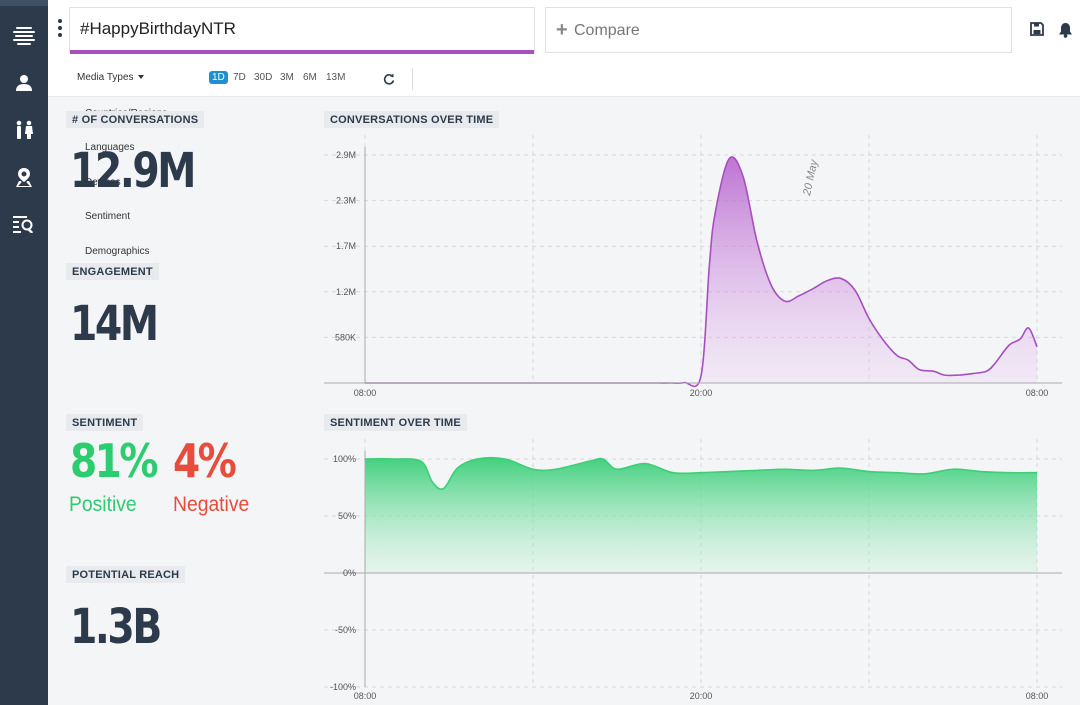  What do you see at coordinates (346, 246) in the screenshot?
I see `conversations-y-tick-label: 1.7M` at bounding box center [346, 246].